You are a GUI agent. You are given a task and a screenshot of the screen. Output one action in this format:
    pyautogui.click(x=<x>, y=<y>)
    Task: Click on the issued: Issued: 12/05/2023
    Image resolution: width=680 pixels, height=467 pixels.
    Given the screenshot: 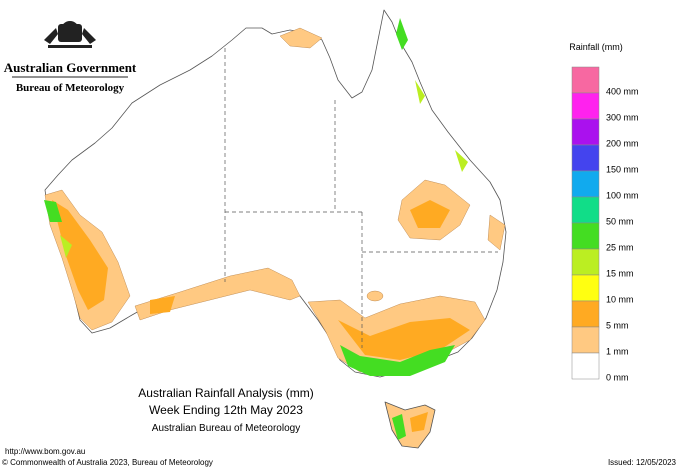 What is the action you would take?
    pyautogui.click(x=642, y=462)
    